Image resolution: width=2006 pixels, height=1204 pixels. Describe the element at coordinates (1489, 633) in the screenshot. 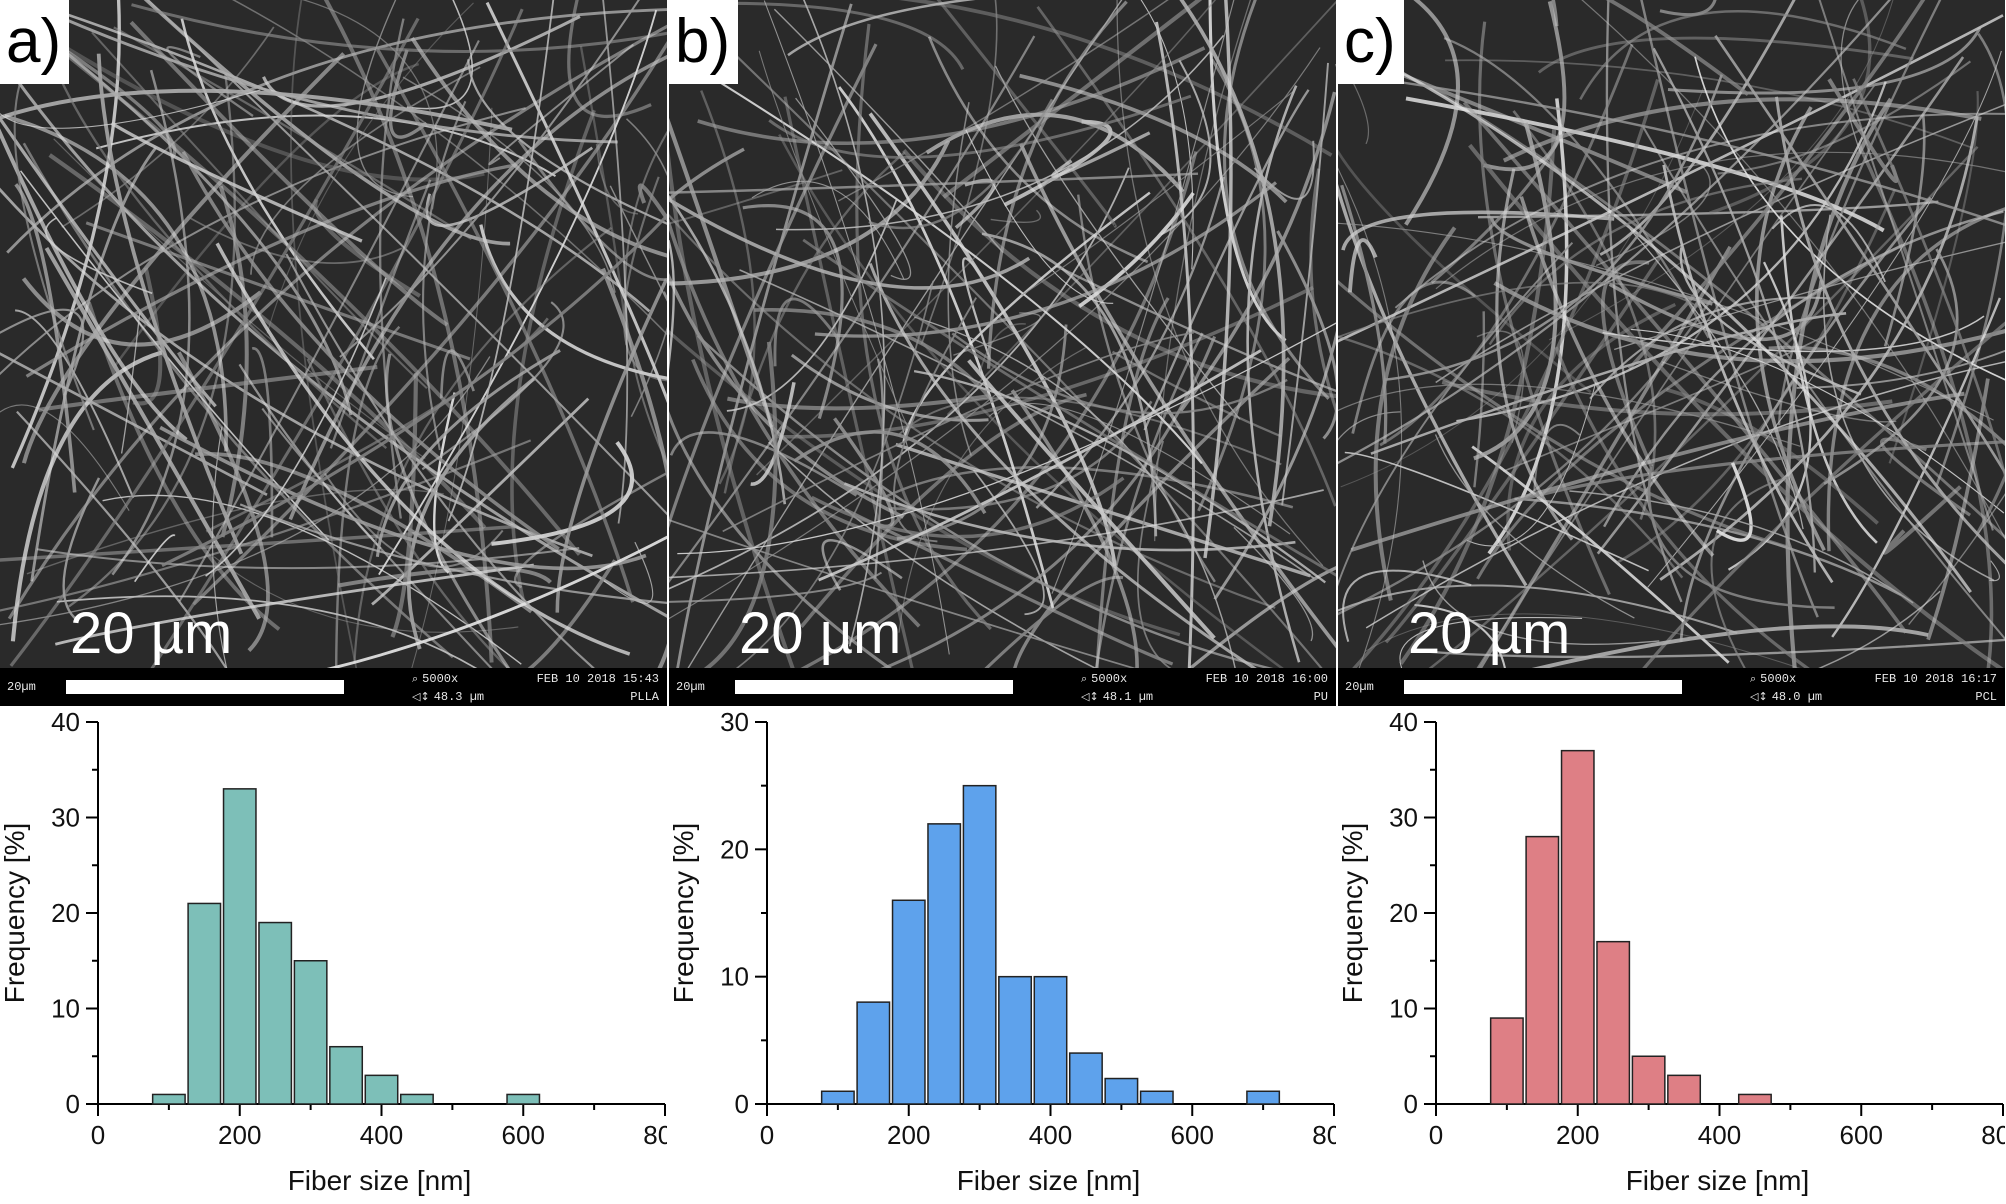

I see `scale-text-c: 20 µm` at that location.